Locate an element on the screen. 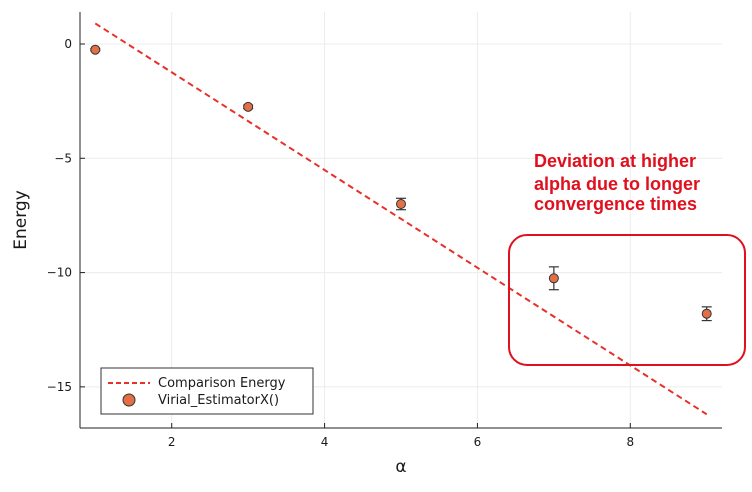  y-tick-label: 0 is located at coordinates (68, 44).